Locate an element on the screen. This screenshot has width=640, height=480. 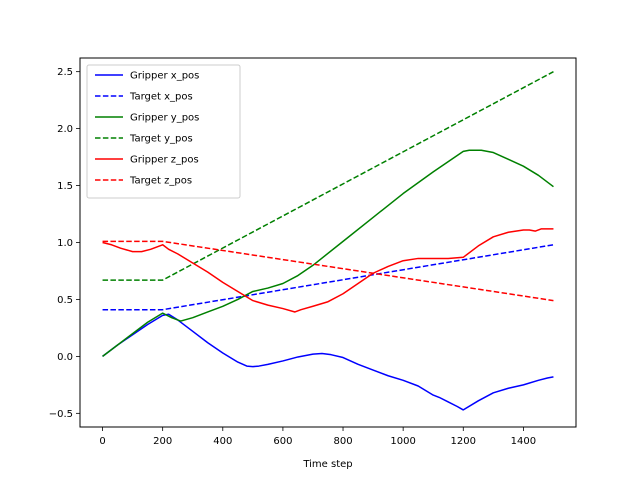
x-tick-label: 1000 is located at coordinates (402, 441).